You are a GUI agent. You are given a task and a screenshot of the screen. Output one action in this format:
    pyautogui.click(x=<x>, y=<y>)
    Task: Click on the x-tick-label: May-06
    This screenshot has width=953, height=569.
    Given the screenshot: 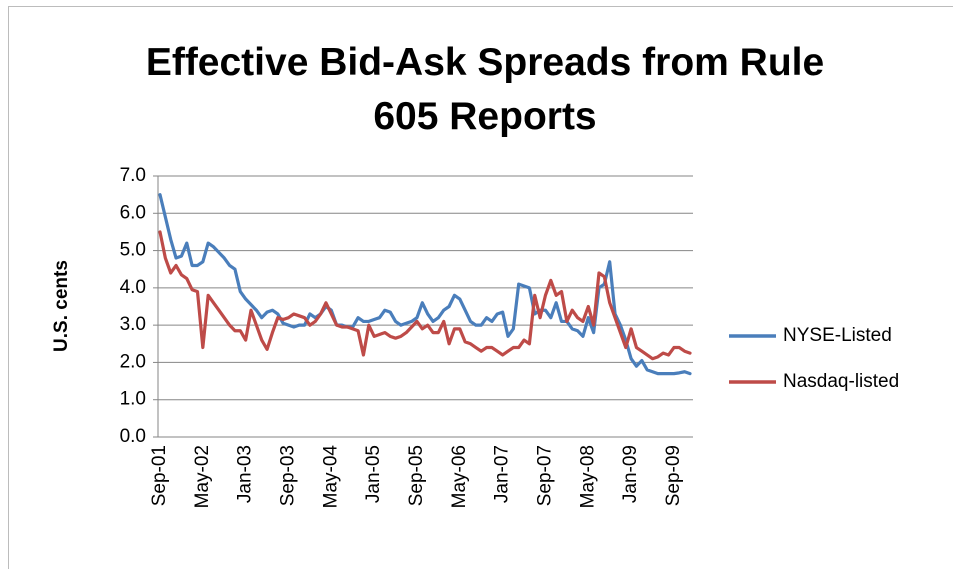 What is the action you would take?
    pyautogui.click(x=459, y=476)
    